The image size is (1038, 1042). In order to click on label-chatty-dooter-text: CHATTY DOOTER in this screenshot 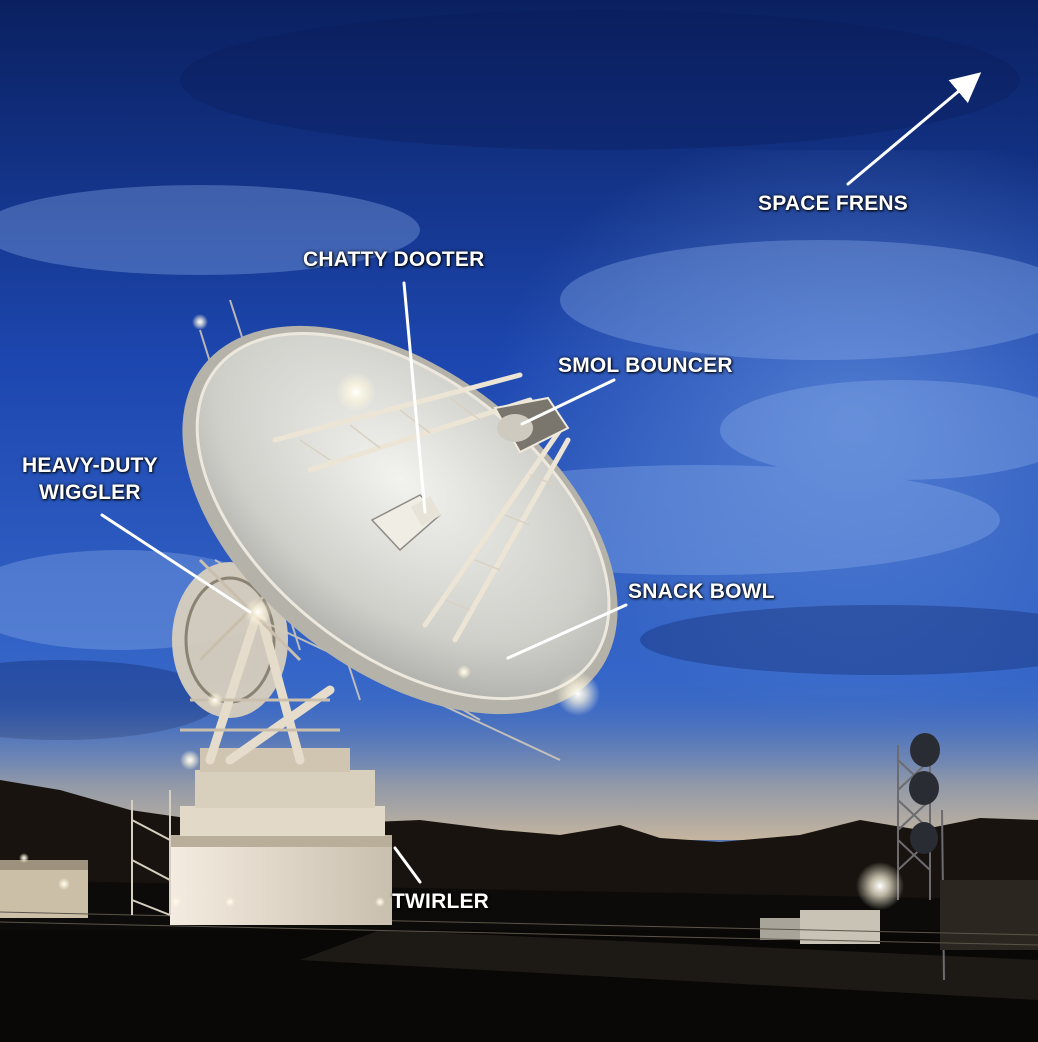, I will do `click(394, 259)`.